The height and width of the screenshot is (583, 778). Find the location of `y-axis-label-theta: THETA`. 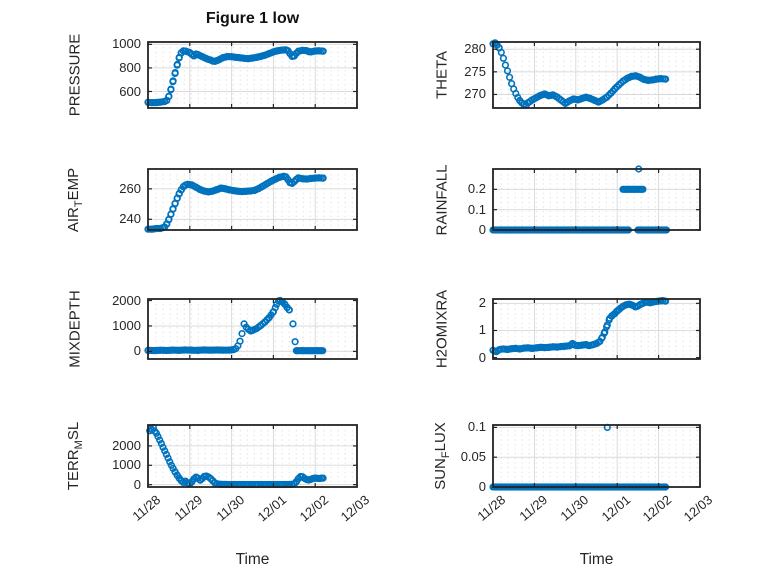

y-axis-label-theta: THETA is located at coordinates (442, 75).